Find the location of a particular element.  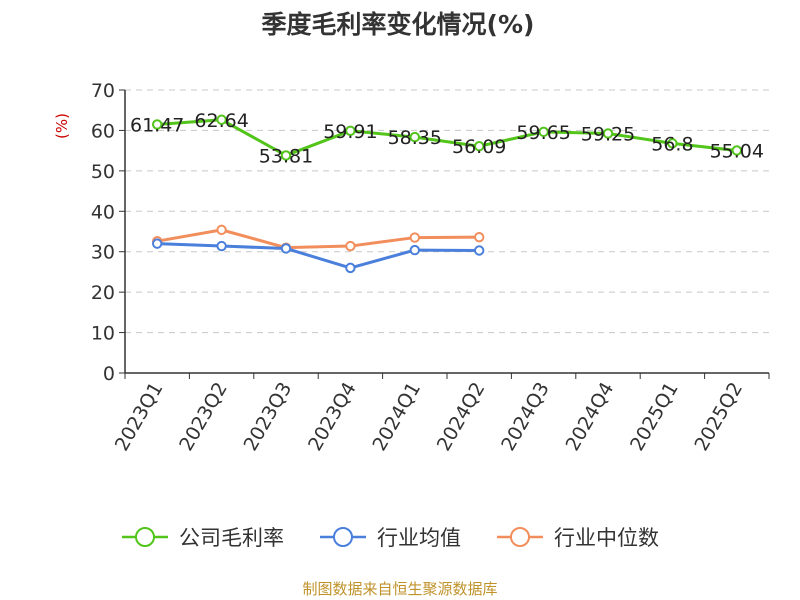

x-tick-label: 2024Q4 is located at coordinates (590, 417).